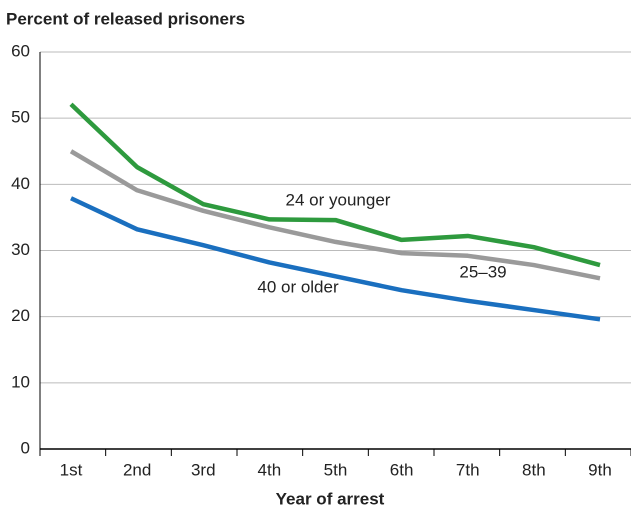 This screenshot has height=514, width=631. I want to click on x-tick-label: 9th, so click(600, 469).